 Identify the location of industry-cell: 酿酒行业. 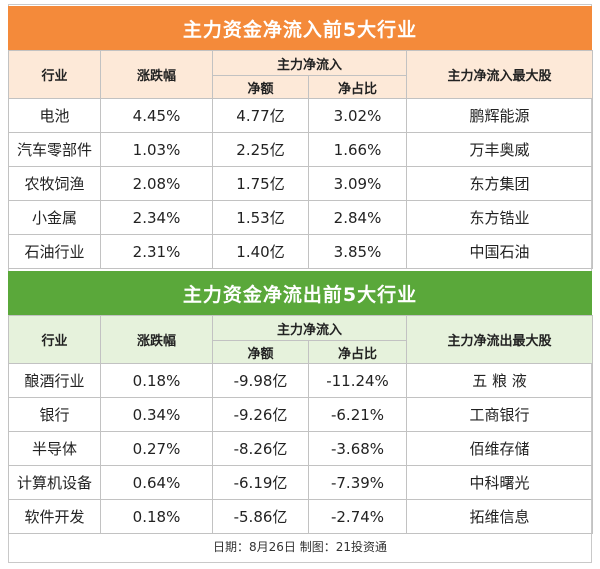
(54, 380).